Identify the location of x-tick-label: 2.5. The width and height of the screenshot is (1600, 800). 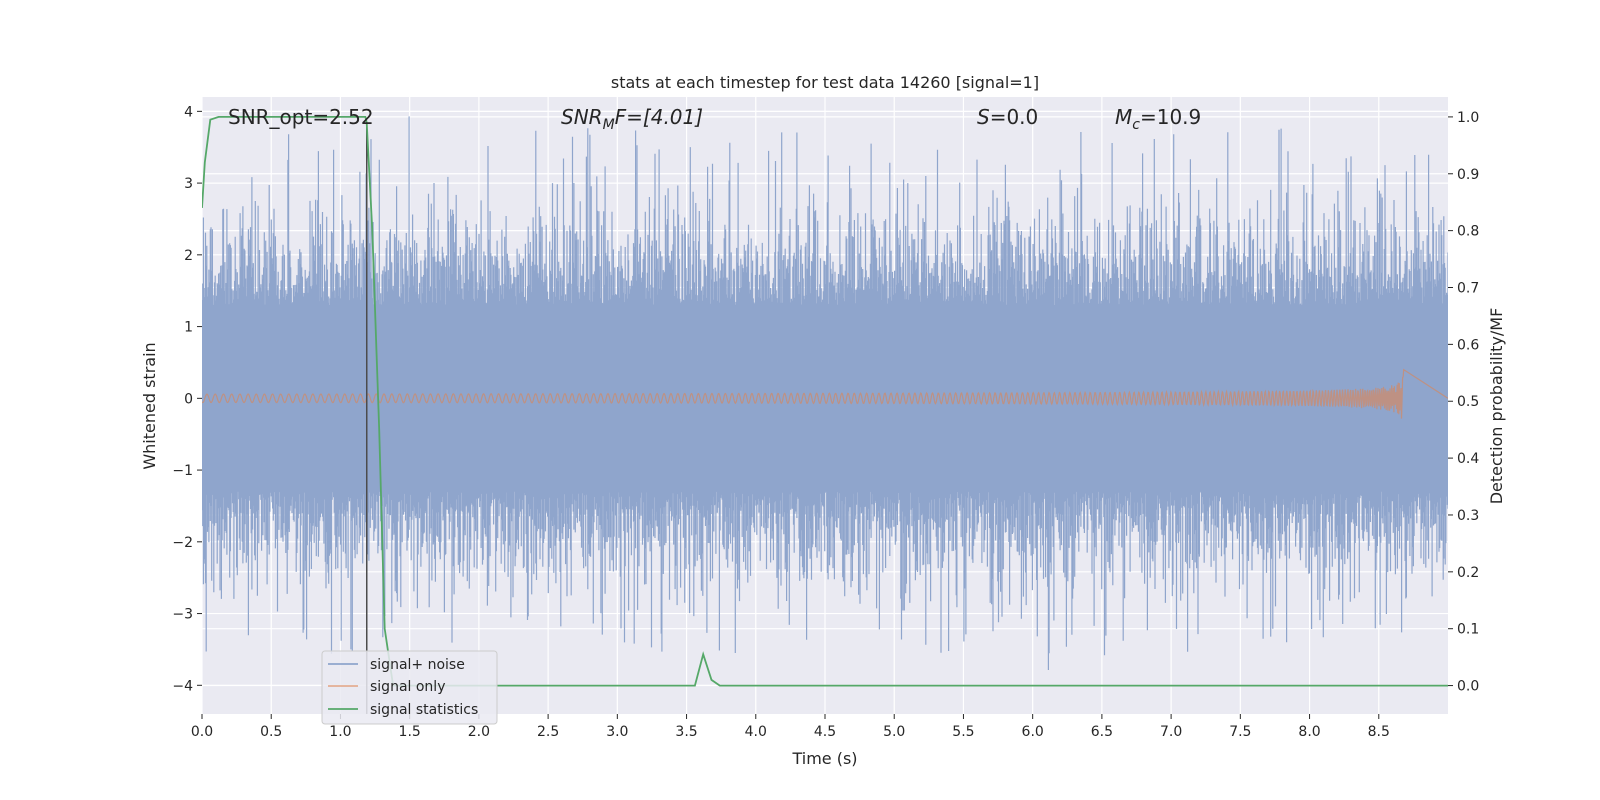
(548, 732).